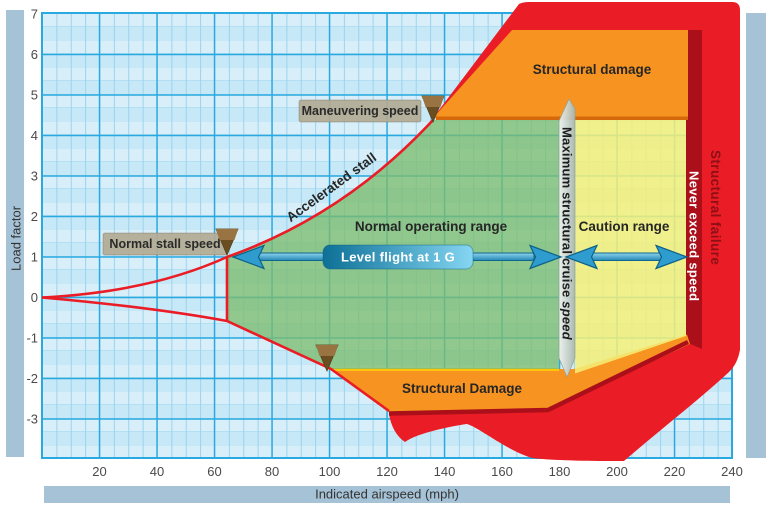 The image size is (768, 508). Describe the element at coordinates (34, 14) in the screenshot. I see `y-tick: 7` at that location.